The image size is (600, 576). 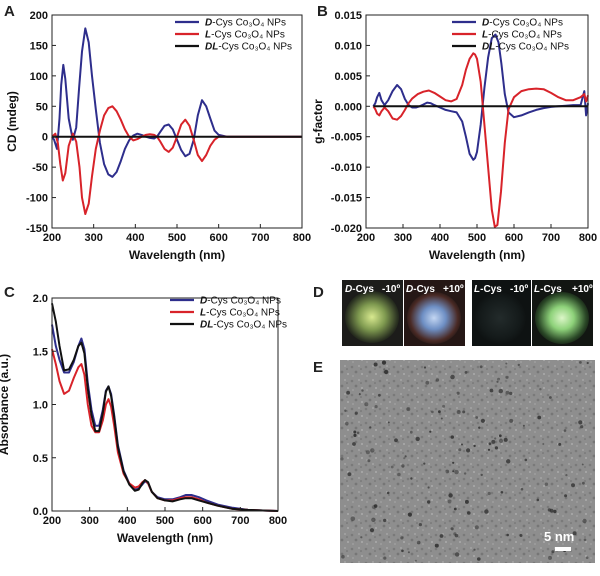 I want to click on photo-3-prefix: L, so click(x=477, y=289).